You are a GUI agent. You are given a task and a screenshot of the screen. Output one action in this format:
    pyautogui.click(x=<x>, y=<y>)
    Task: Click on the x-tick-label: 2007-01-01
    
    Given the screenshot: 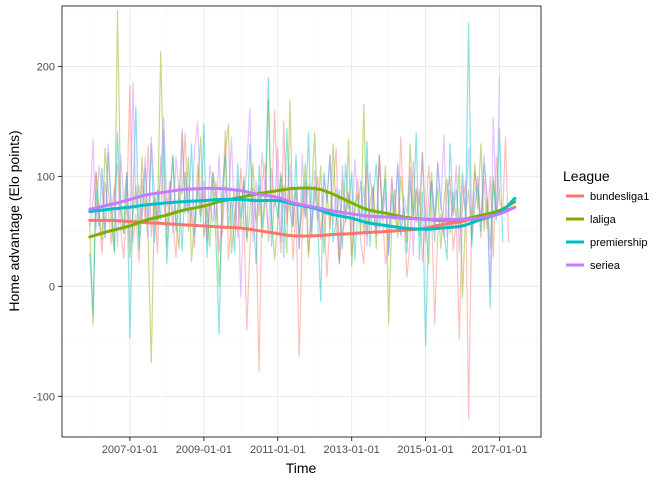 What is the action you would take?
    pyautogui.click(x=130, y=450)
    